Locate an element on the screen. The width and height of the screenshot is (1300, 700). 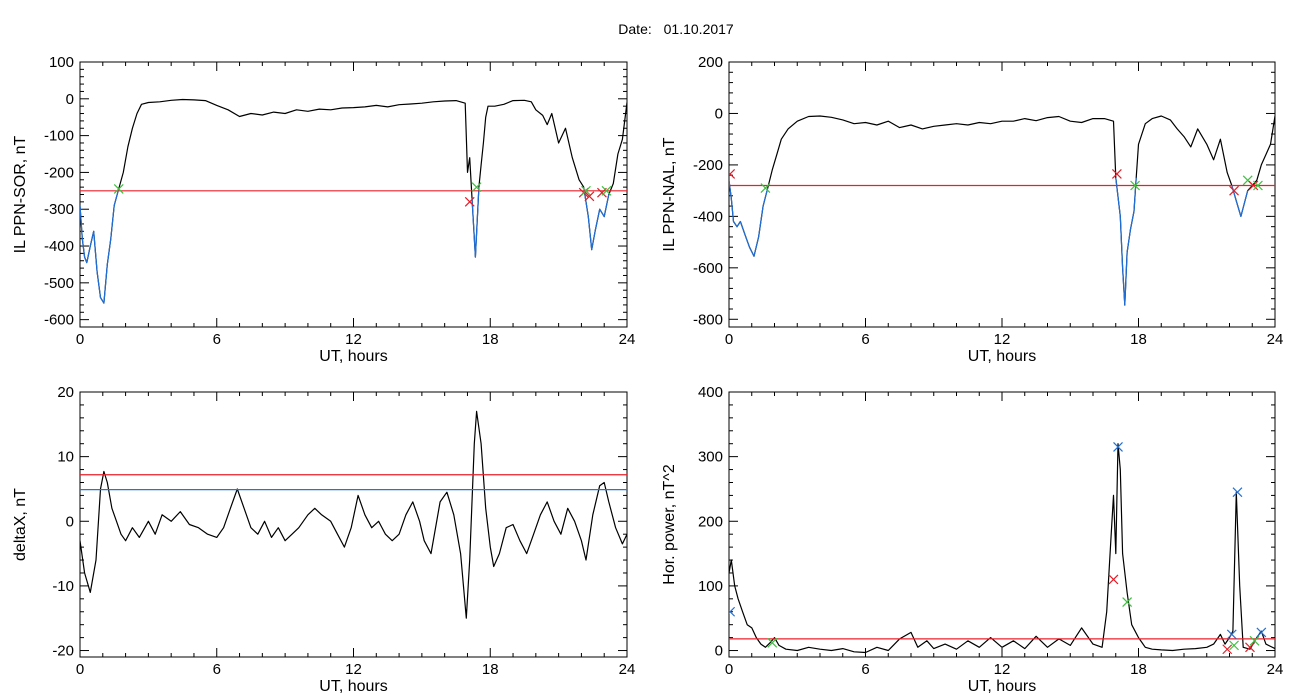
y-axis-label: IL PPN-SOR, nT is located at coordinates (20, 194).